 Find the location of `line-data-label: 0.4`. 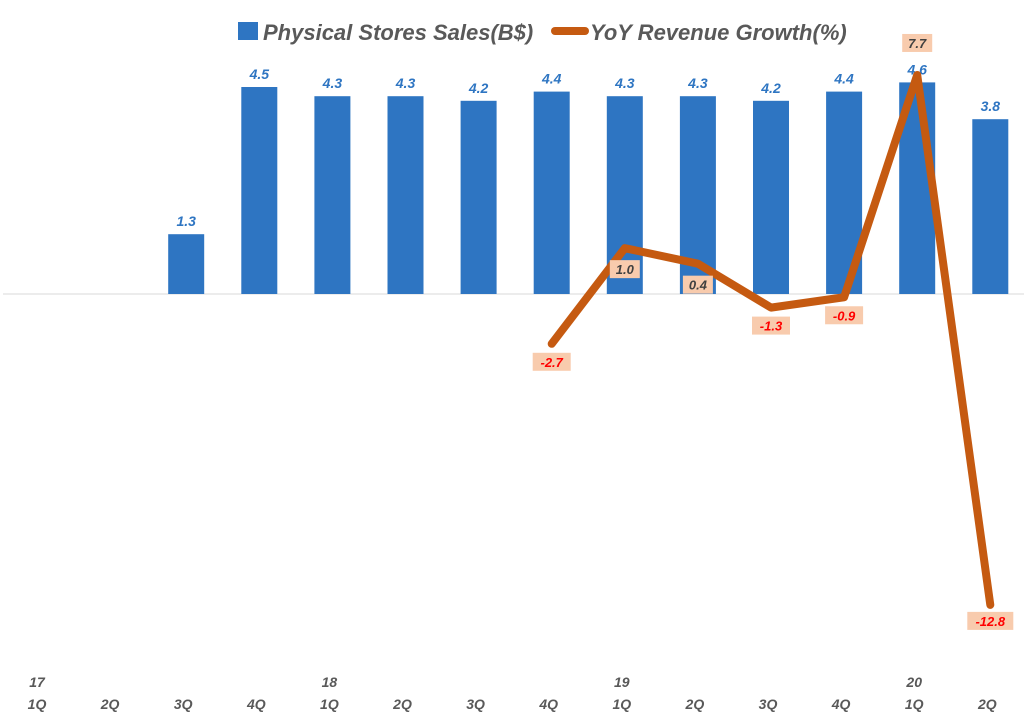

line-data-label: 0.4 is located at coordinates (698, 285).